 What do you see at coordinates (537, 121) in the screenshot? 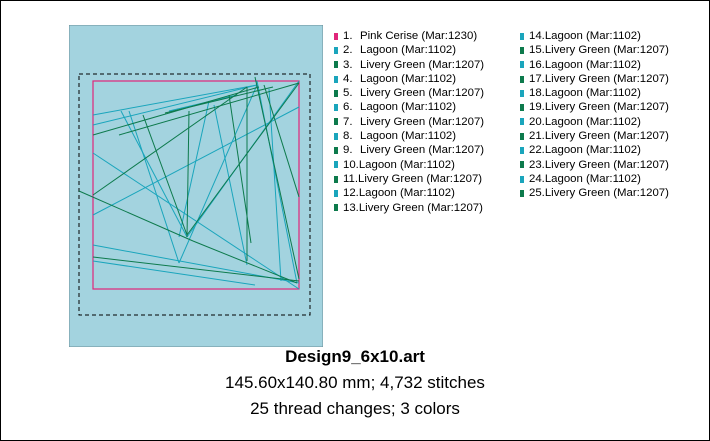
I see `thread-number: 20.` at bounding box center [537, 121].